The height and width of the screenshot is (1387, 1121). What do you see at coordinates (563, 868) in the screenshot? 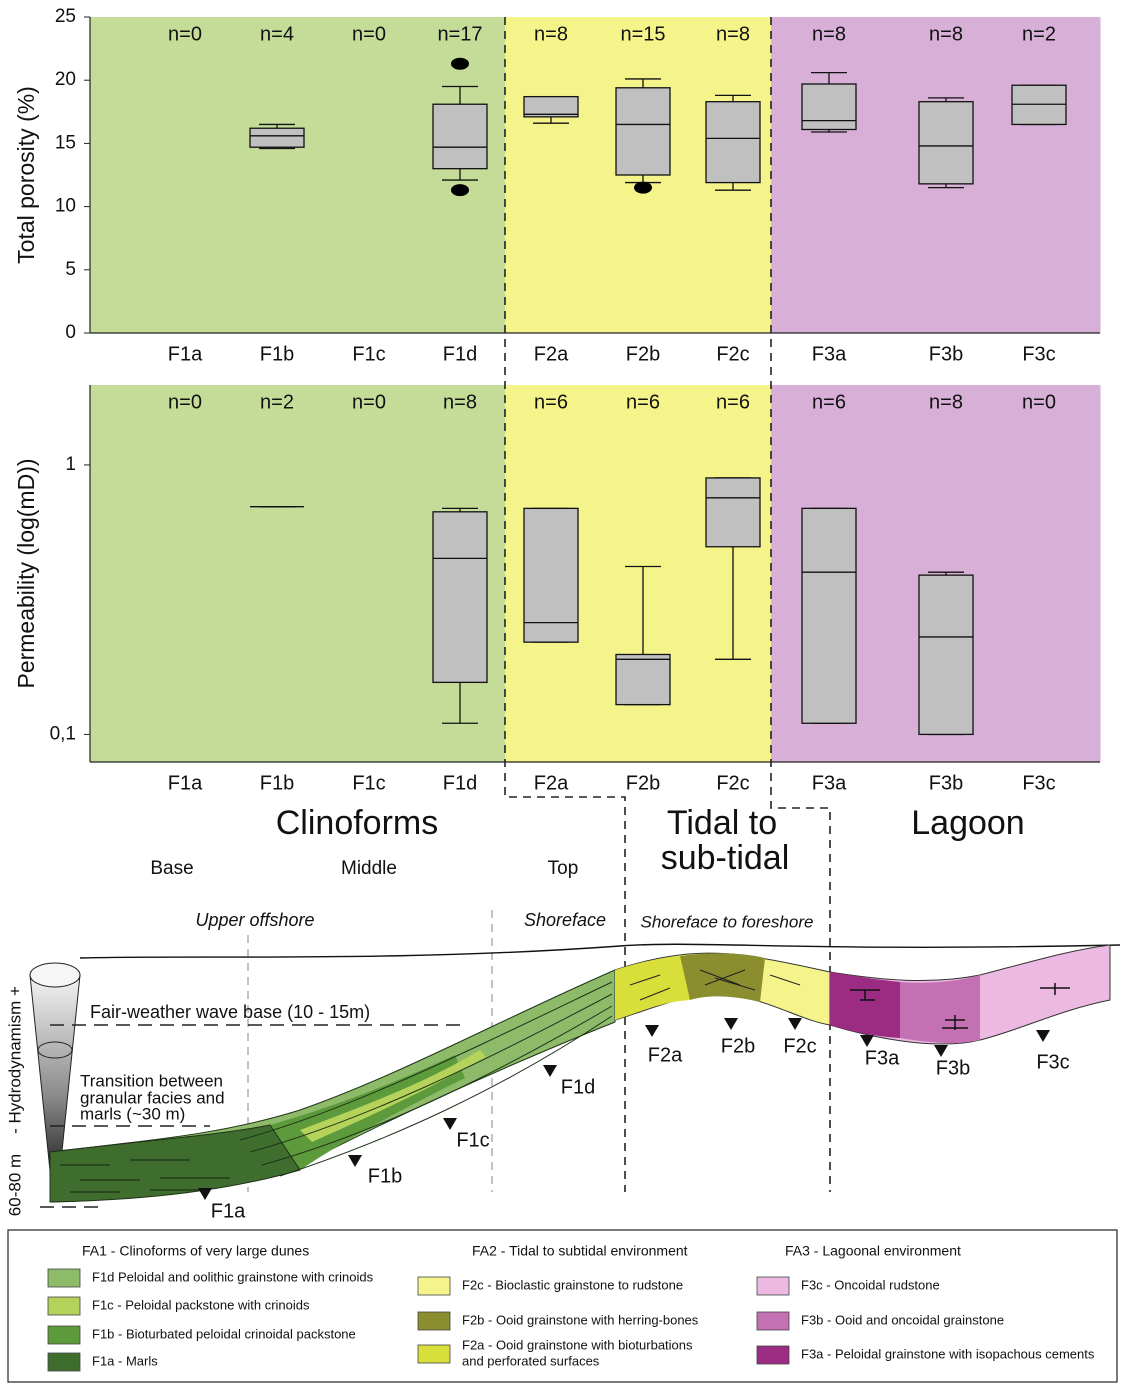
I see `zone-label: Top` at bounding box center [563, 868].